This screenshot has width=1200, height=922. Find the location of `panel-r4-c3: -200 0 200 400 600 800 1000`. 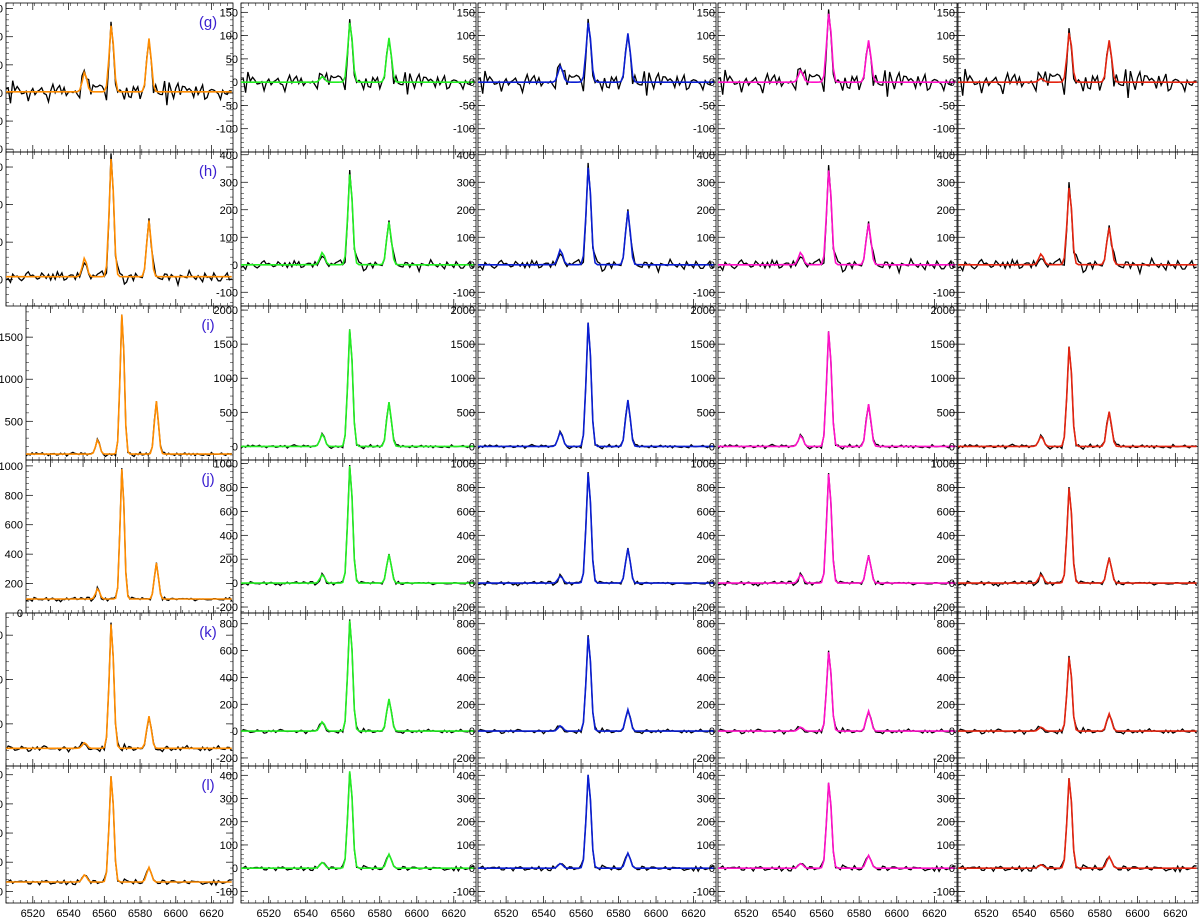

panel-r4-c3: -200 0 200 400 600 800 1000 is located at coordinates (584, 536).